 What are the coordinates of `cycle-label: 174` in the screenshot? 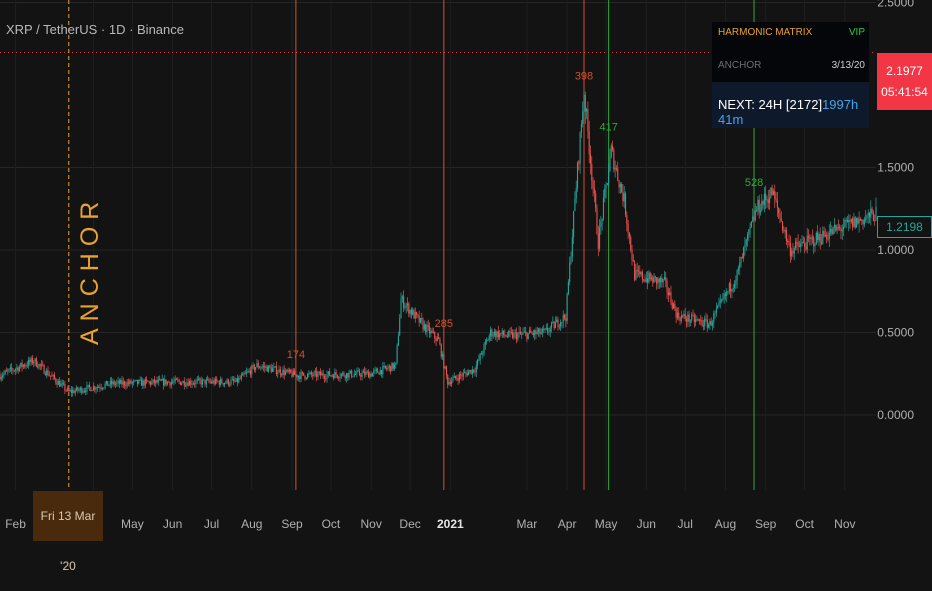 It's located at (296, 355).